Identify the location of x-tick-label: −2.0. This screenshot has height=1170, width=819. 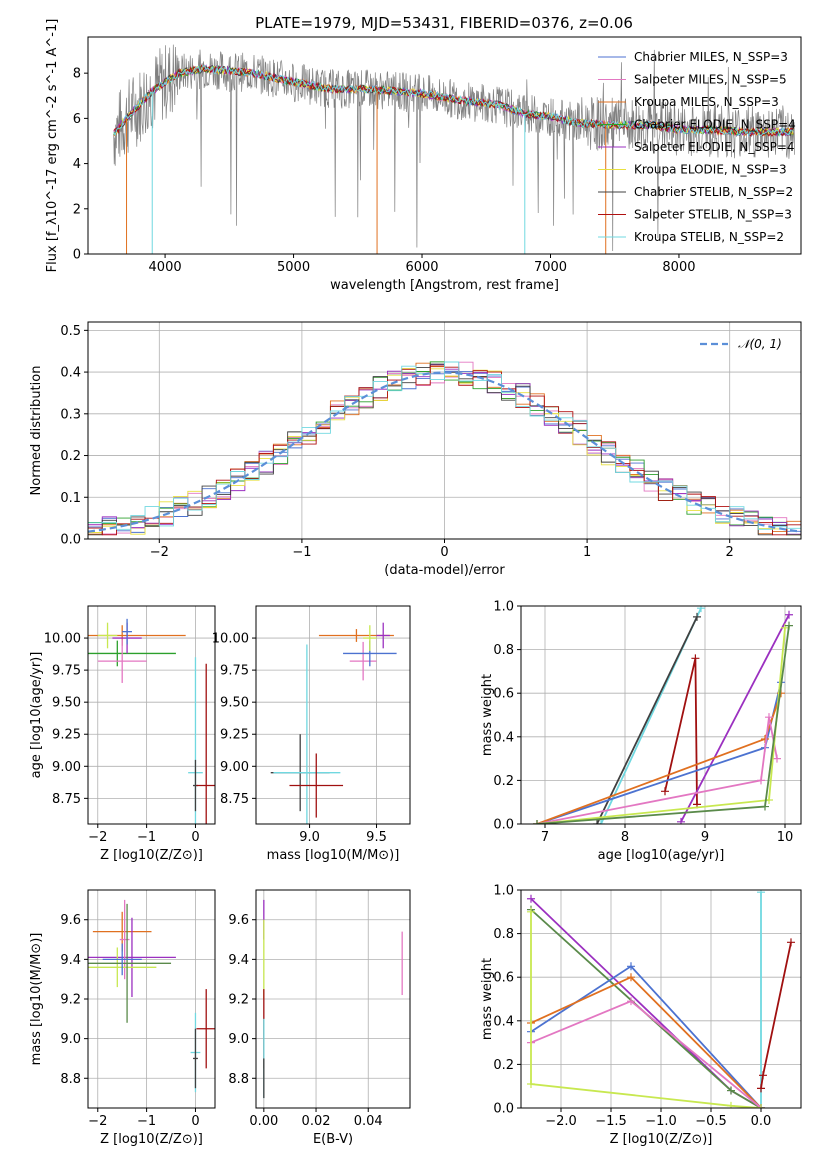
(561, 1121).